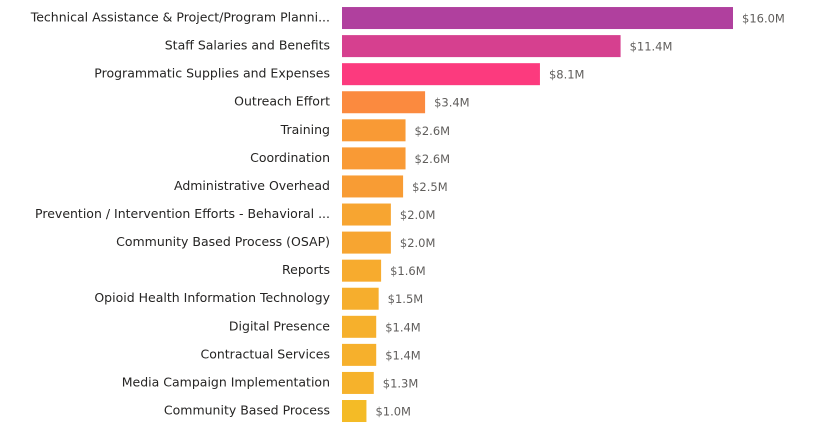 This screenshot has width=815, height=423. Describe the element at coordinates (265, 353) in the screenshot. I see `category-label: Contractual Services` at that location.